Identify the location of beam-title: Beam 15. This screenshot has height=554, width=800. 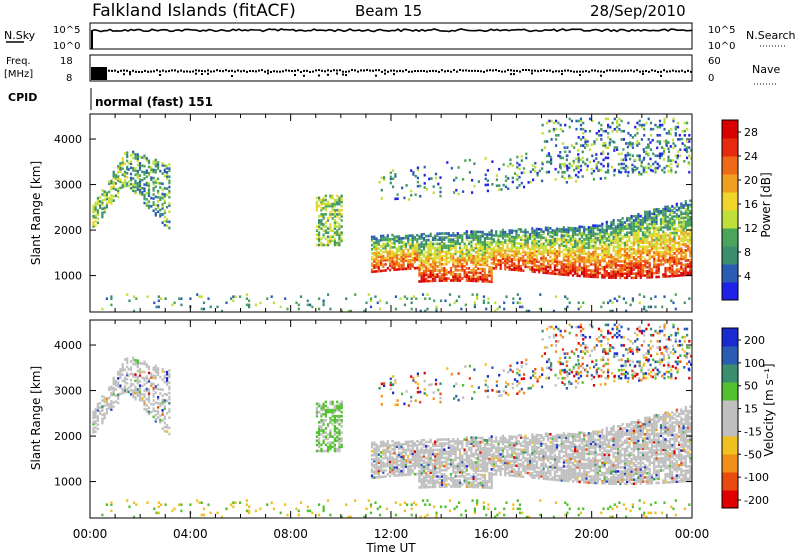
(388, 11).